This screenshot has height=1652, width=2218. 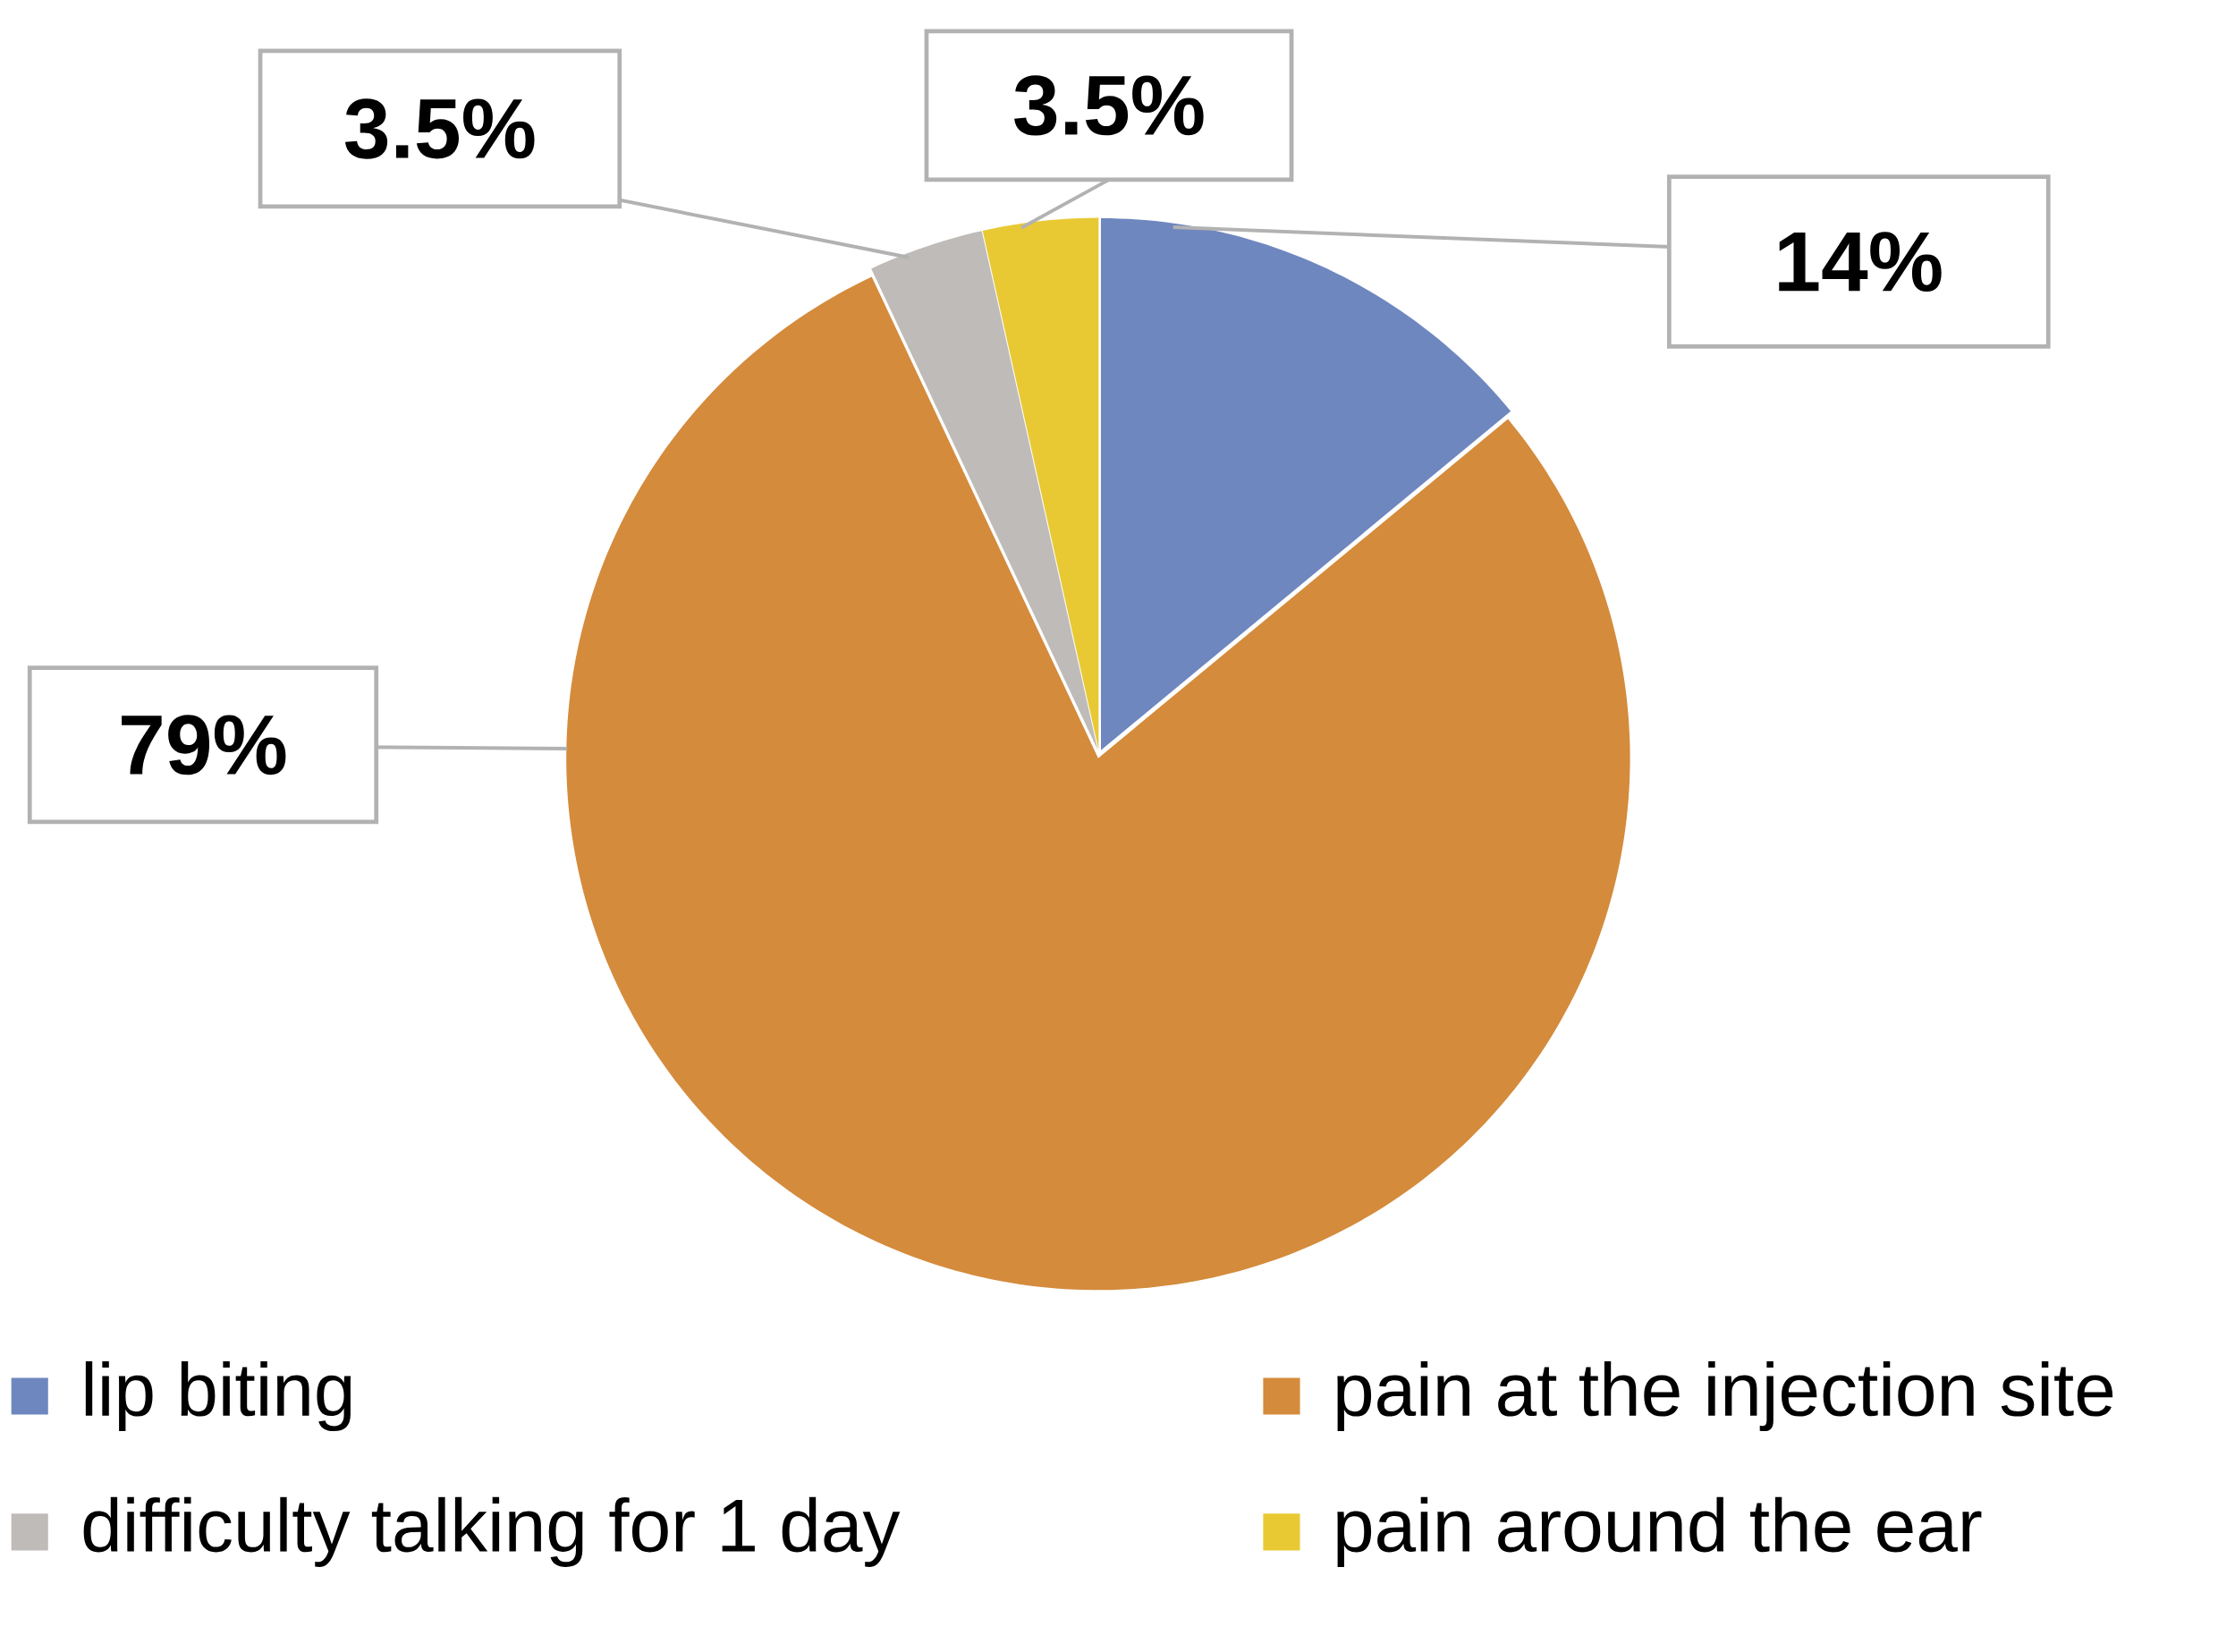 What do you see at coordinates (1860, 262) in the screenshot?
I see `data-label: 14%` at bounding box center [1860, 262].